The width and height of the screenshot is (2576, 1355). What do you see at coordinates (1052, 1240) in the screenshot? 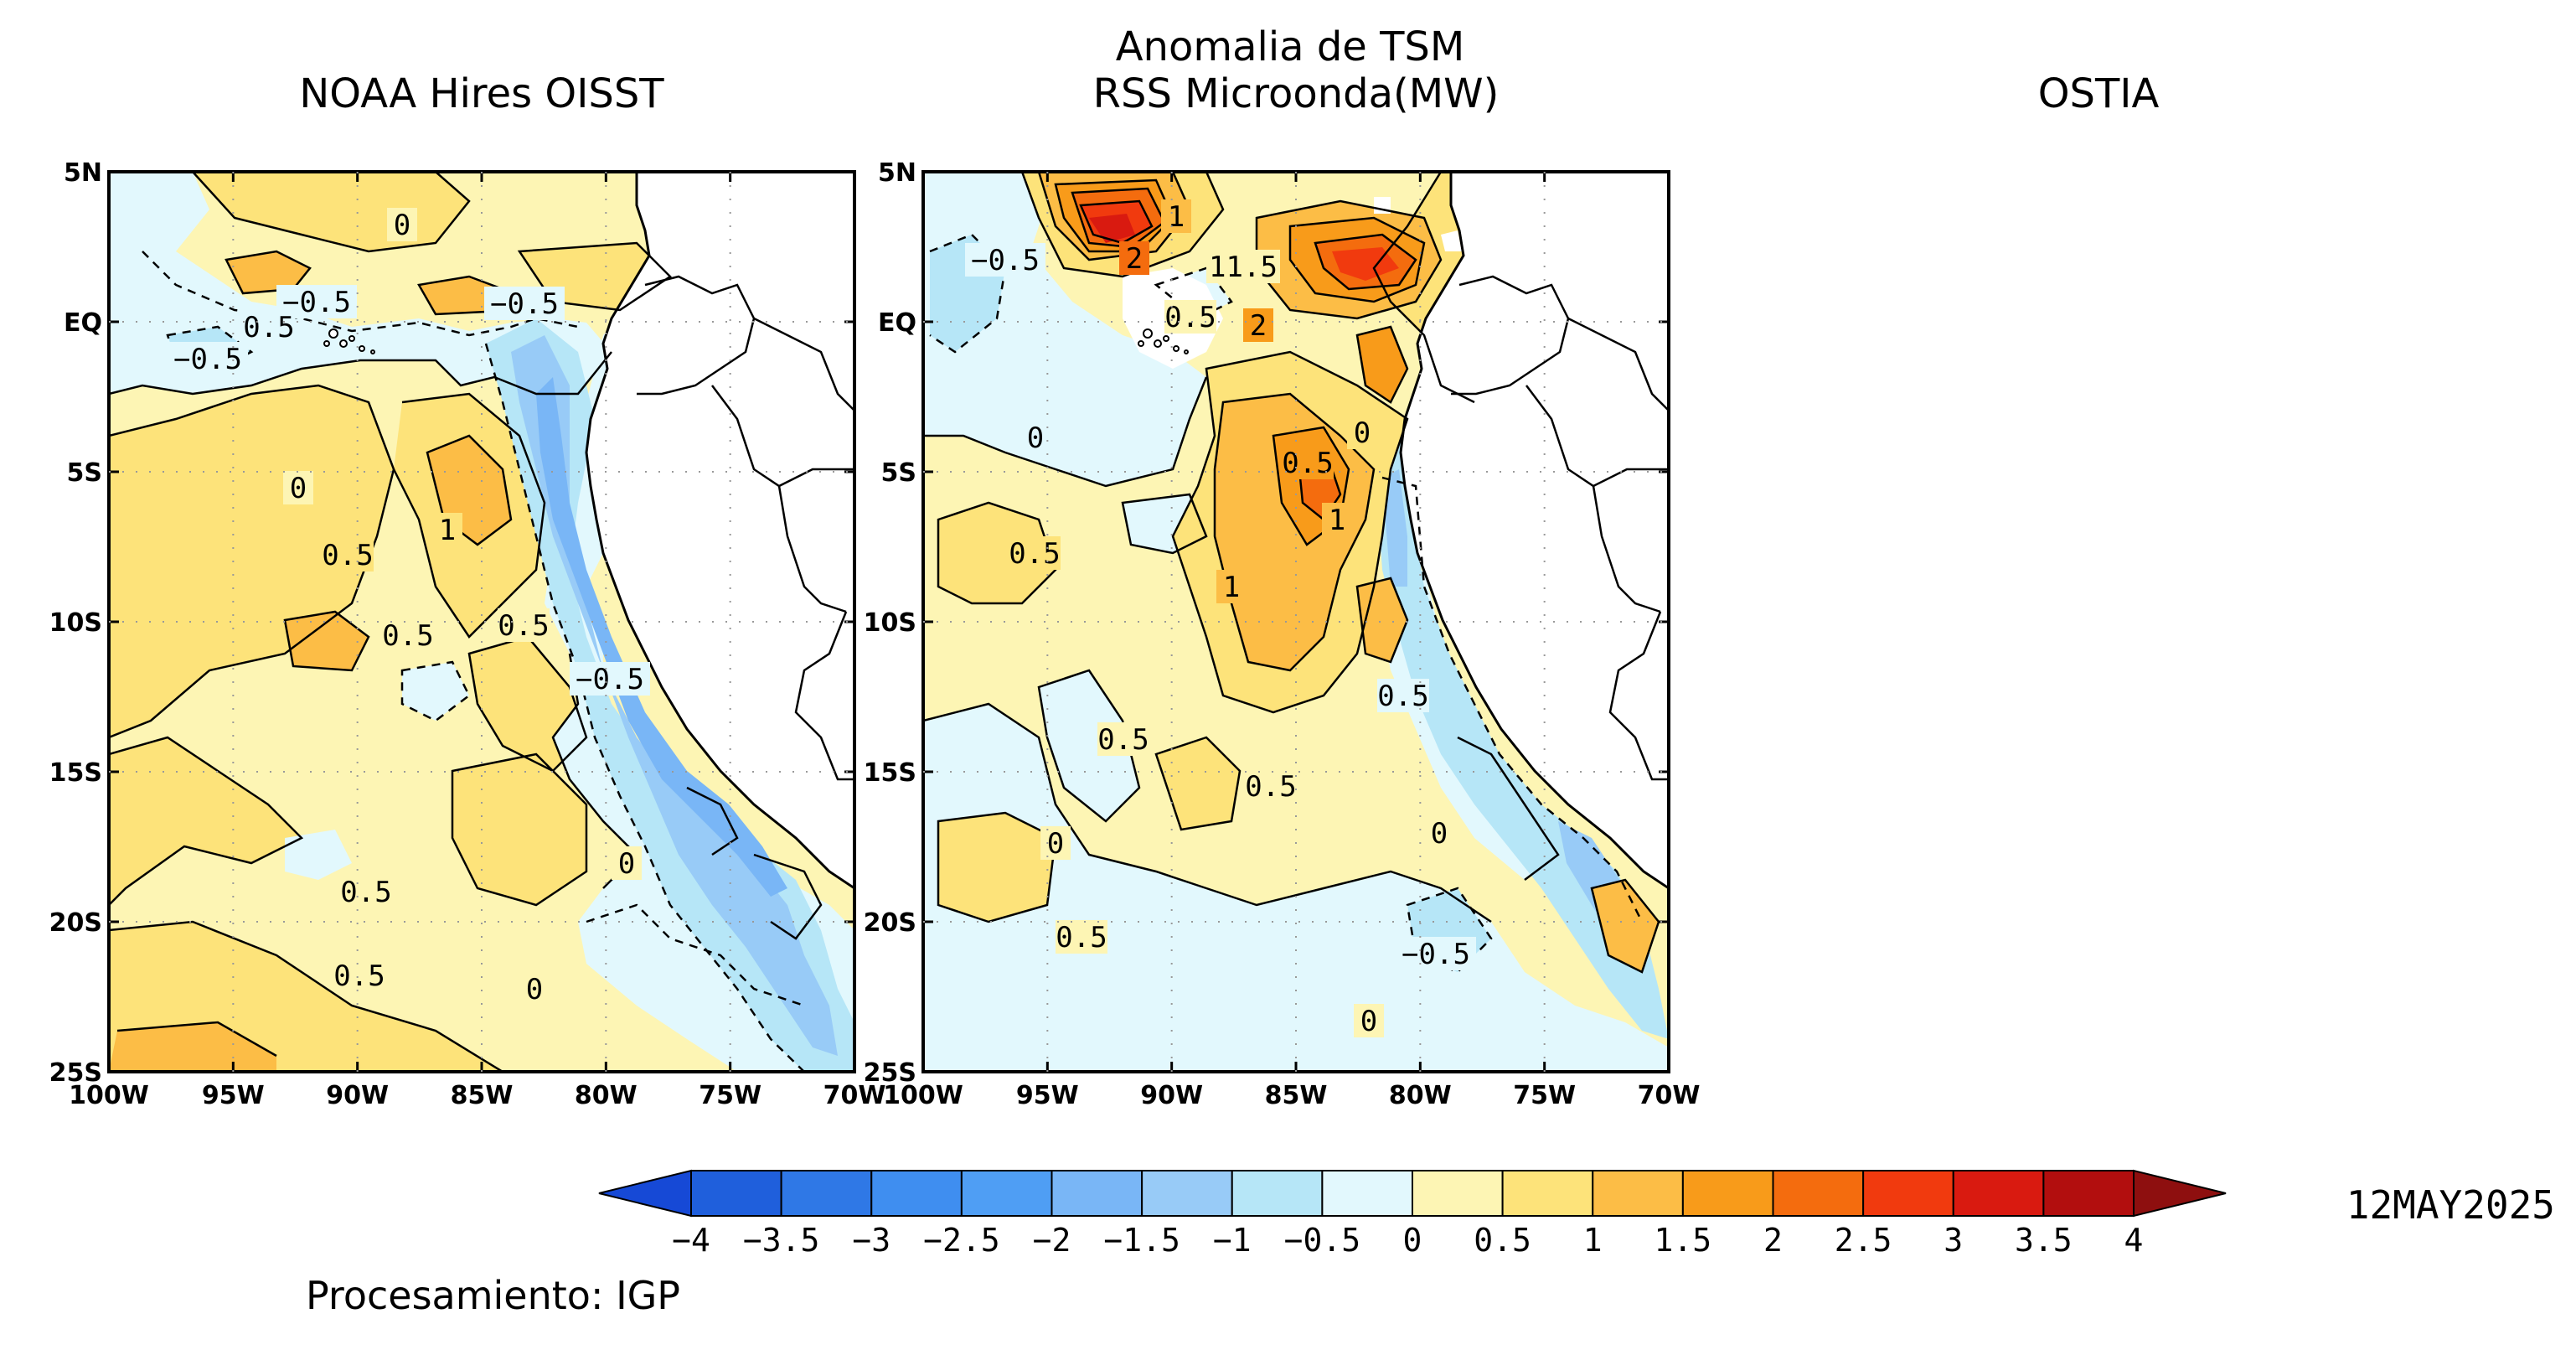
I see `colorbar-tick-label: −2` at bounding box center [1052, 1240].